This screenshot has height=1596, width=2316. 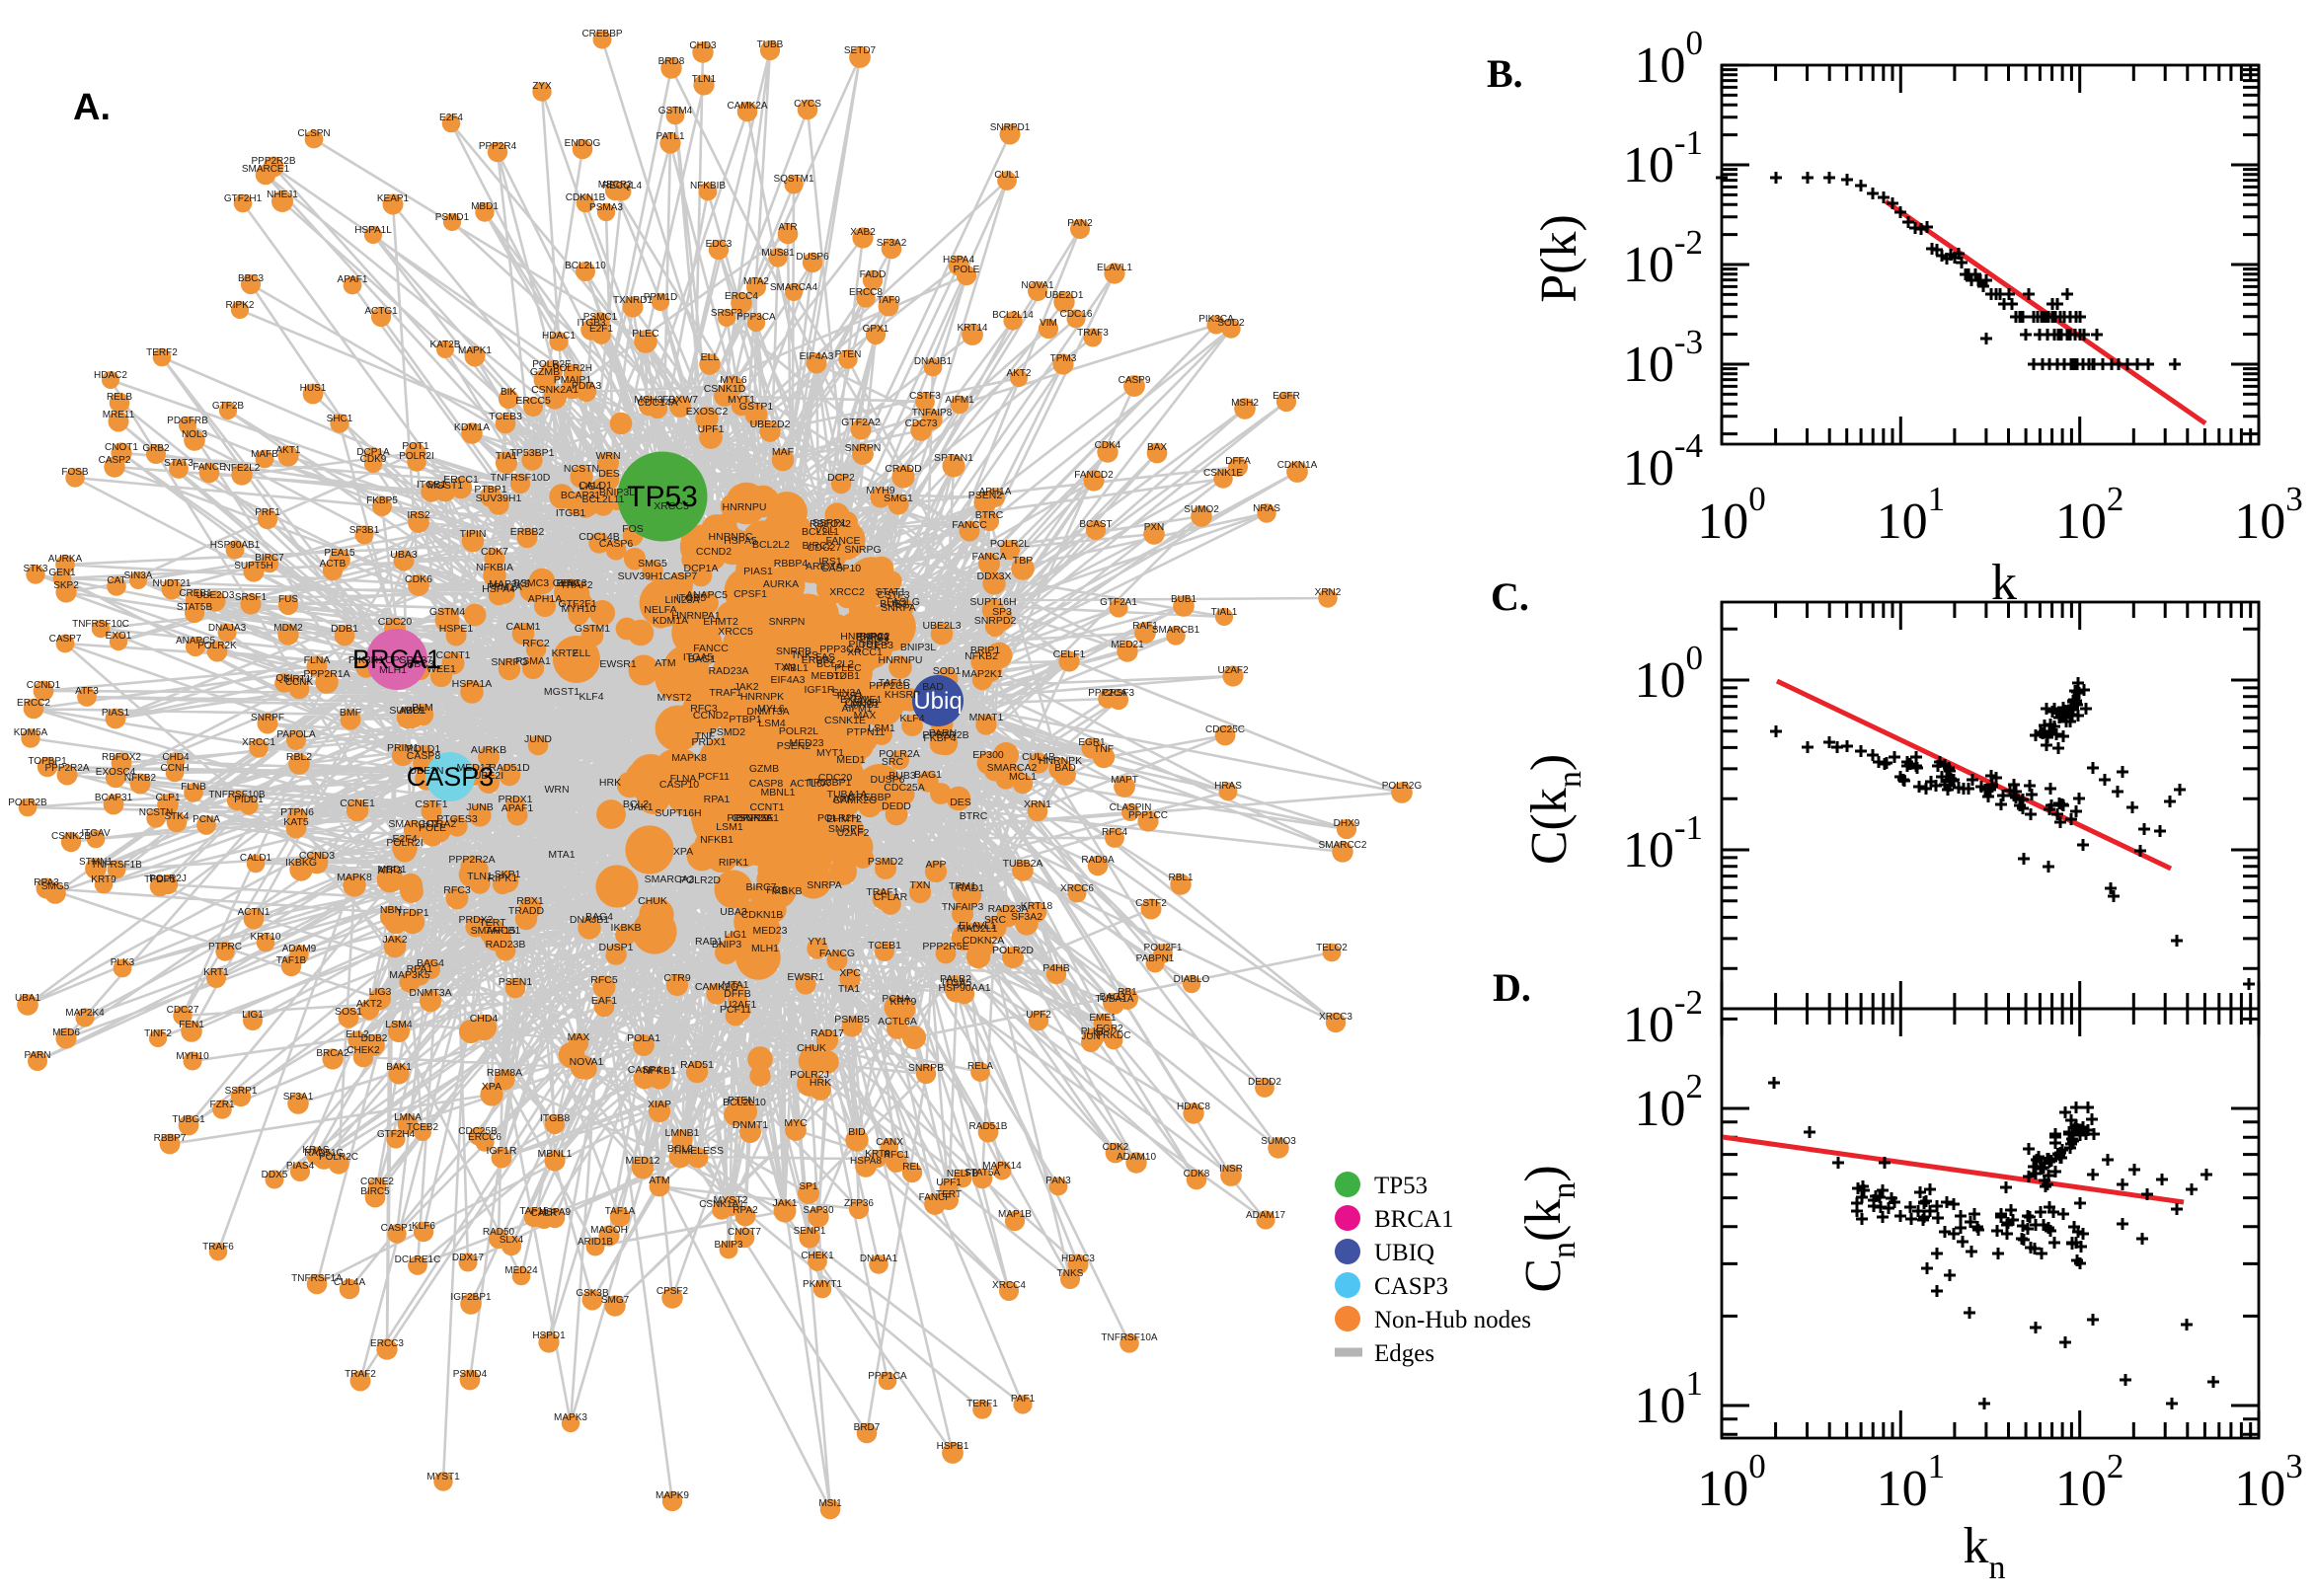 I want to click on svg-text: DES, so click(x=609, y=474).